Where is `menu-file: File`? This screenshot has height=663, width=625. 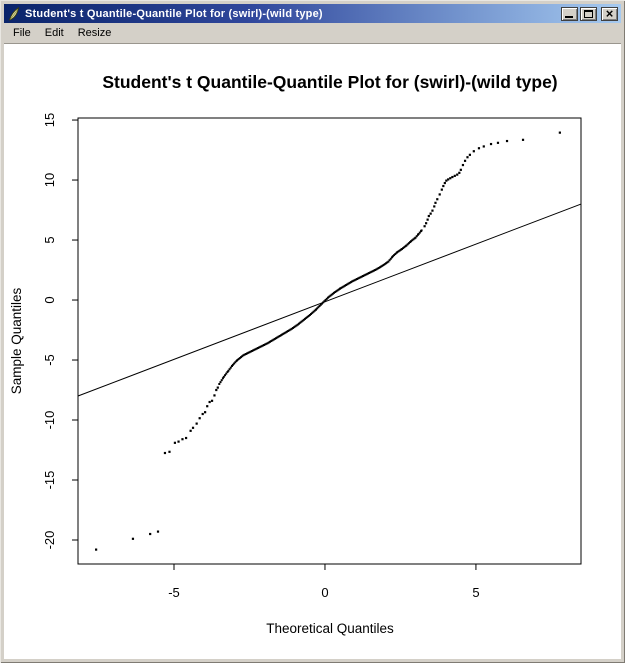
menu-file: File is located at coordinates (22, 33).